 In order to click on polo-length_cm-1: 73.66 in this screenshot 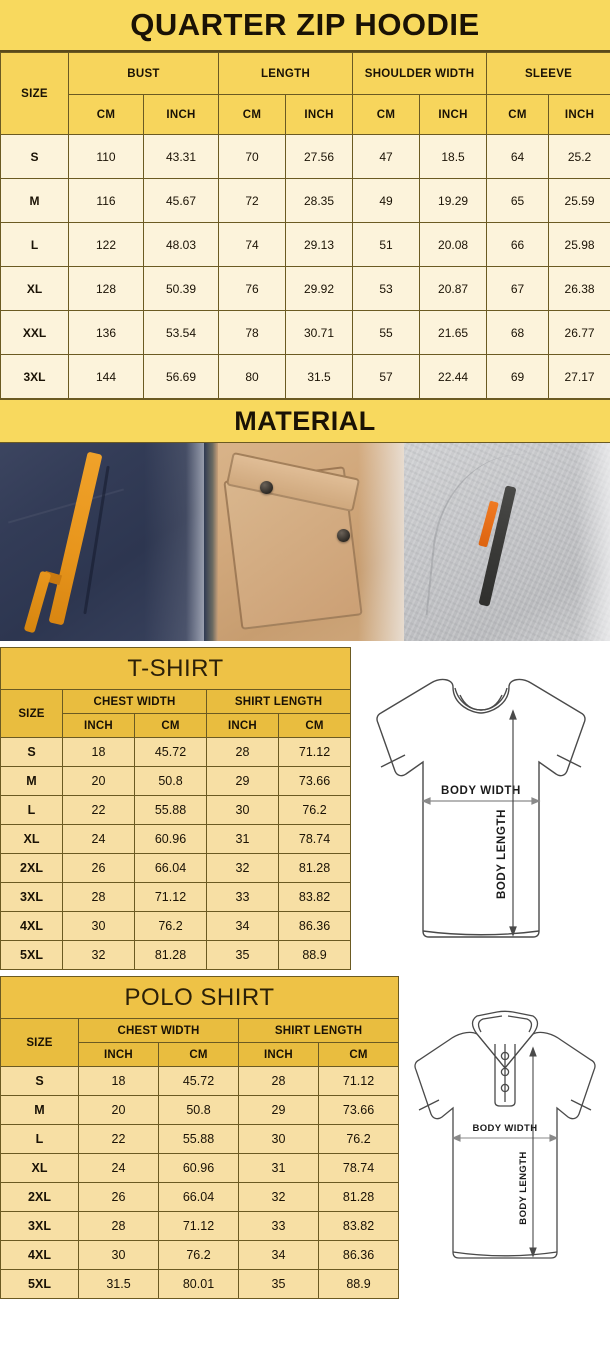, I will do `click(358, 1110)`.